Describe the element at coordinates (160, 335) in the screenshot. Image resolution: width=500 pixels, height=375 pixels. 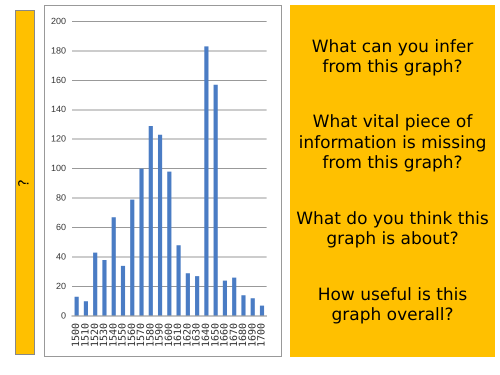
I see `x-tick-label: 1590` at that location.